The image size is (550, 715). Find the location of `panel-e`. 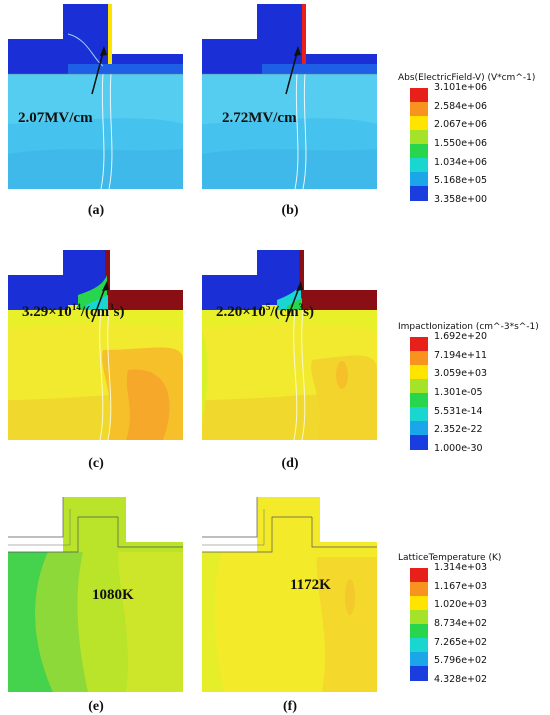

panel-e is located at coordinates (95, 594).